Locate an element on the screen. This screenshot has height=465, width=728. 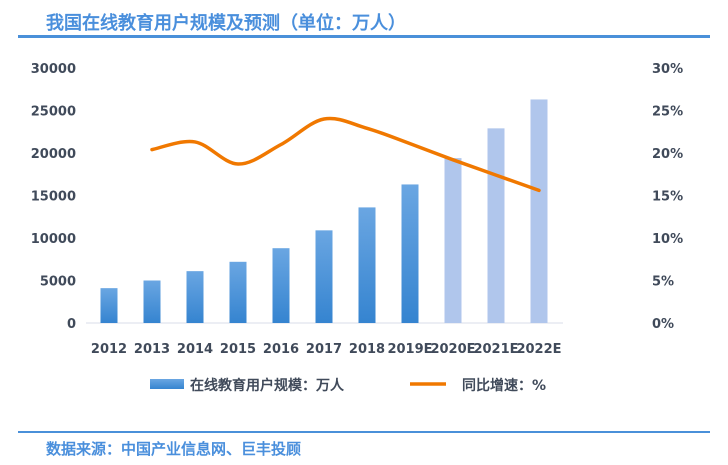
source-note: 数据来源：中国产业信息网、巨丰投顾 is located at coordinates (174, 449).